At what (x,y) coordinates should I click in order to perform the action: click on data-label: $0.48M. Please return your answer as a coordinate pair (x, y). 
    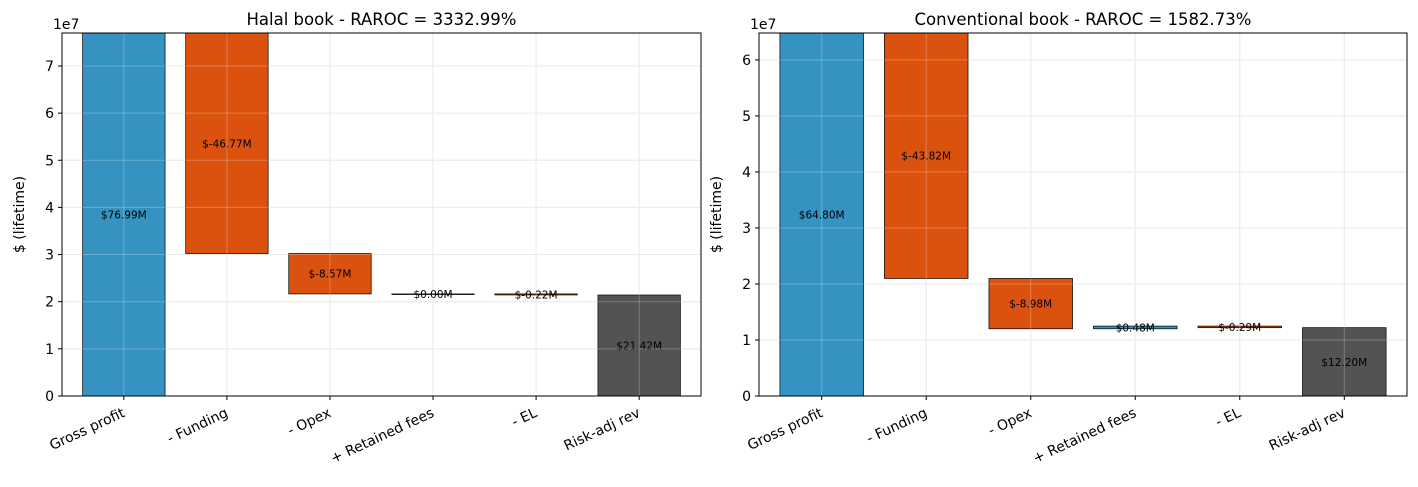
    Looking at the image, I should click on (1135, 328).